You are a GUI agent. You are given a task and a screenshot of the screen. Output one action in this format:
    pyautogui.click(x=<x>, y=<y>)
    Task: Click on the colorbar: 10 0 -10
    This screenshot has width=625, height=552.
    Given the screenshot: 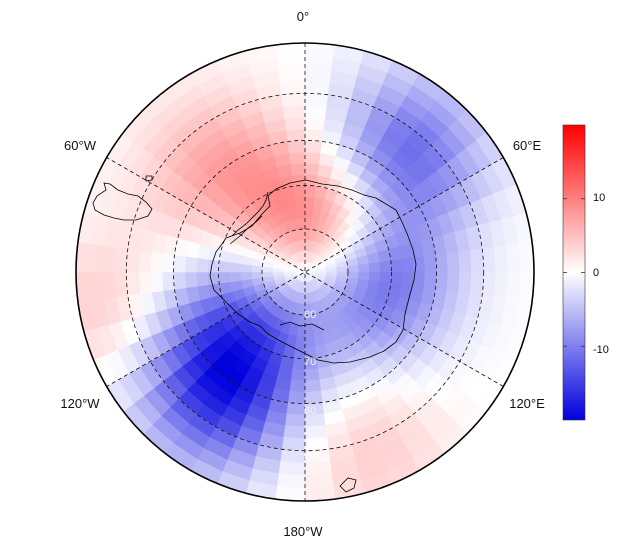 What is the action you would take?
    pyautogui.click(x=585, y=272)
    